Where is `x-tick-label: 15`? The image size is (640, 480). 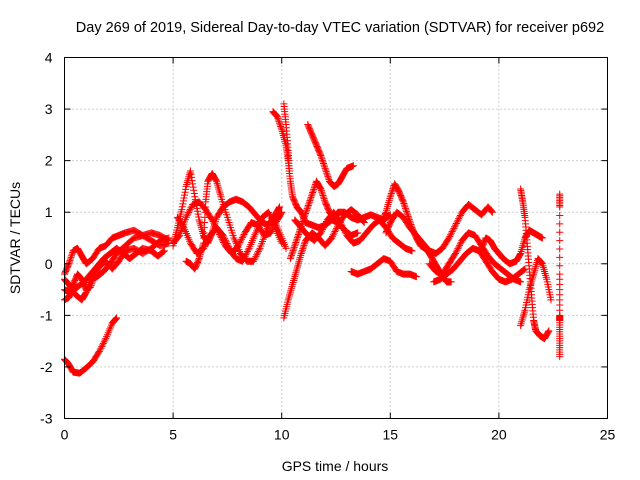
x-tick-label: 15 is located at coordinates (391, 435).